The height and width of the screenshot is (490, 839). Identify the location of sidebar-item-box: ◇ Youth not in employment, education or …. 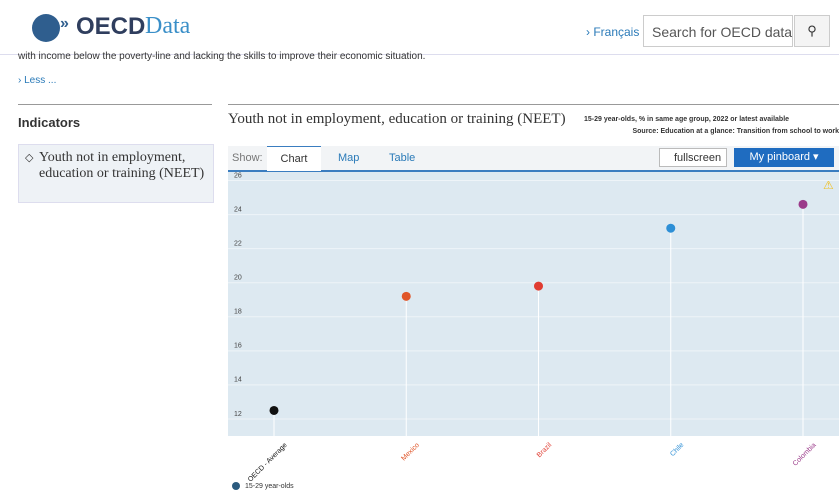
(116, 173).